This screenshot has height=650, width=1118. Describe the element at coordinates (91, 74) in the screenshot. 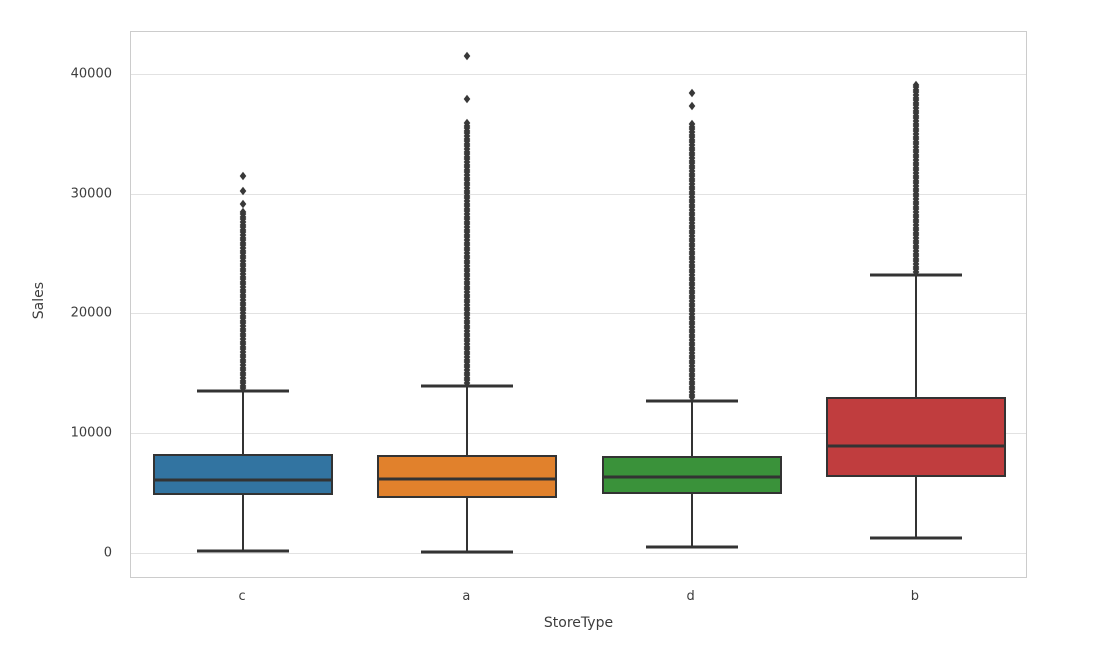

I see `y-tick-label: 40000` at that location.